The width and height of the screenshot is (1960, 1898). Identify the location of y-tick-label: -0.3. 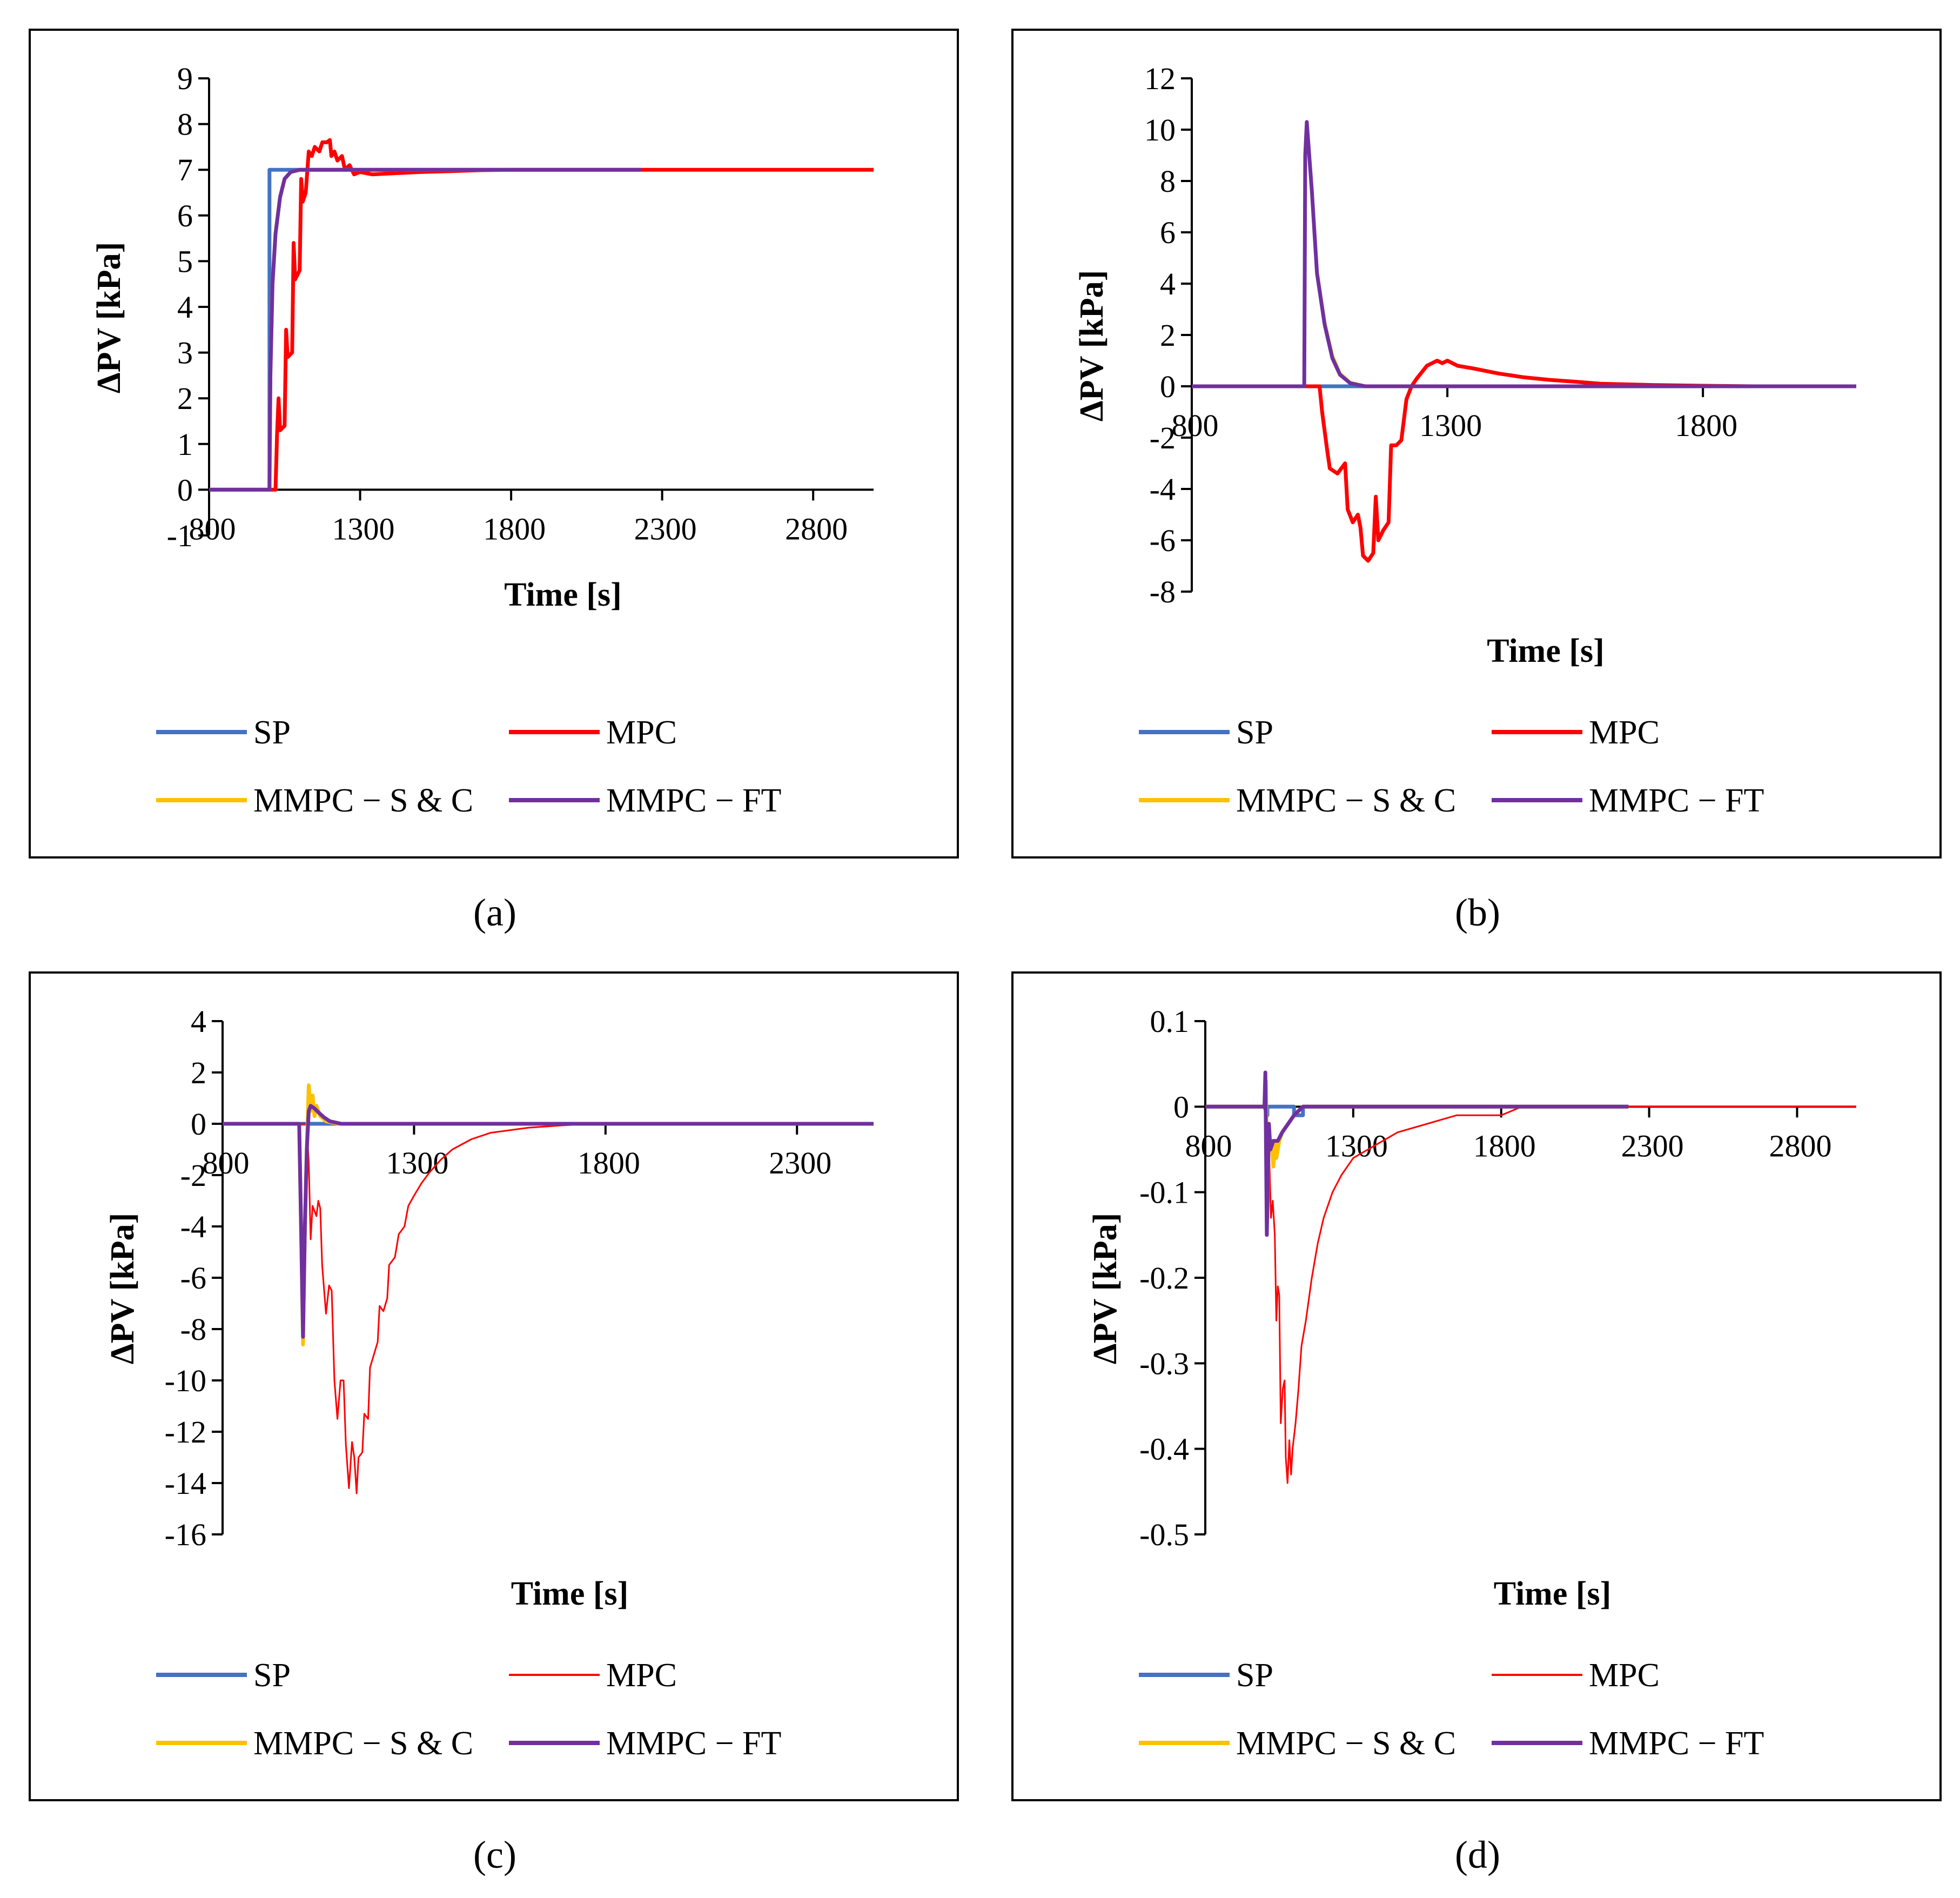
(1164, 1363).